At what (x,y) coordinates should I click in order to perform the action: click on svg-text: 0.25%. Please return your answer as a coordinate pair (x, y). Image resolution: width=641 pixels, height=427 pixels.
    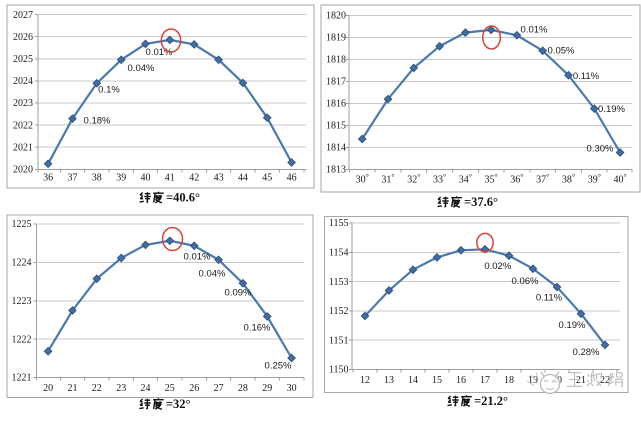
    Looking at the image, I should click on (278, 366).